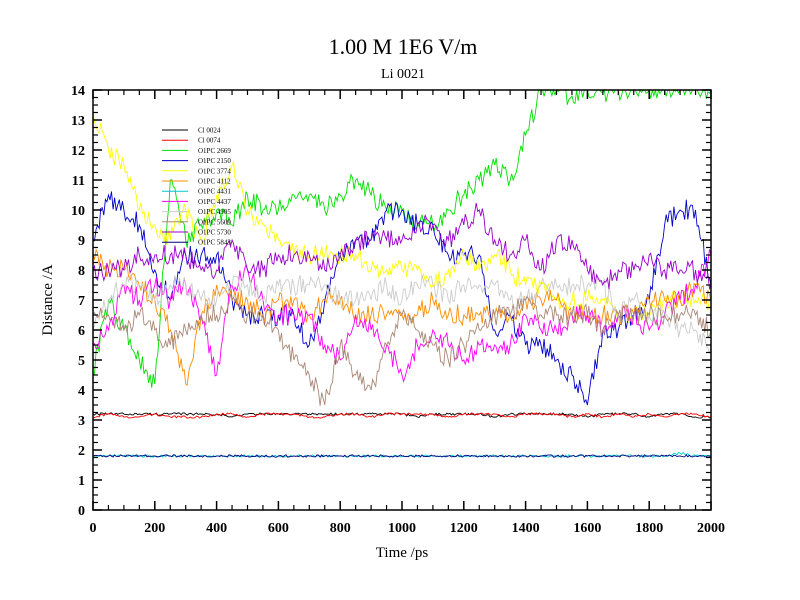 The image size is (800, 600). What do you see at coordinates (526, 528) in the screenshot?
I see `x-tick-label: 1400` at bounding box center [526, 528].